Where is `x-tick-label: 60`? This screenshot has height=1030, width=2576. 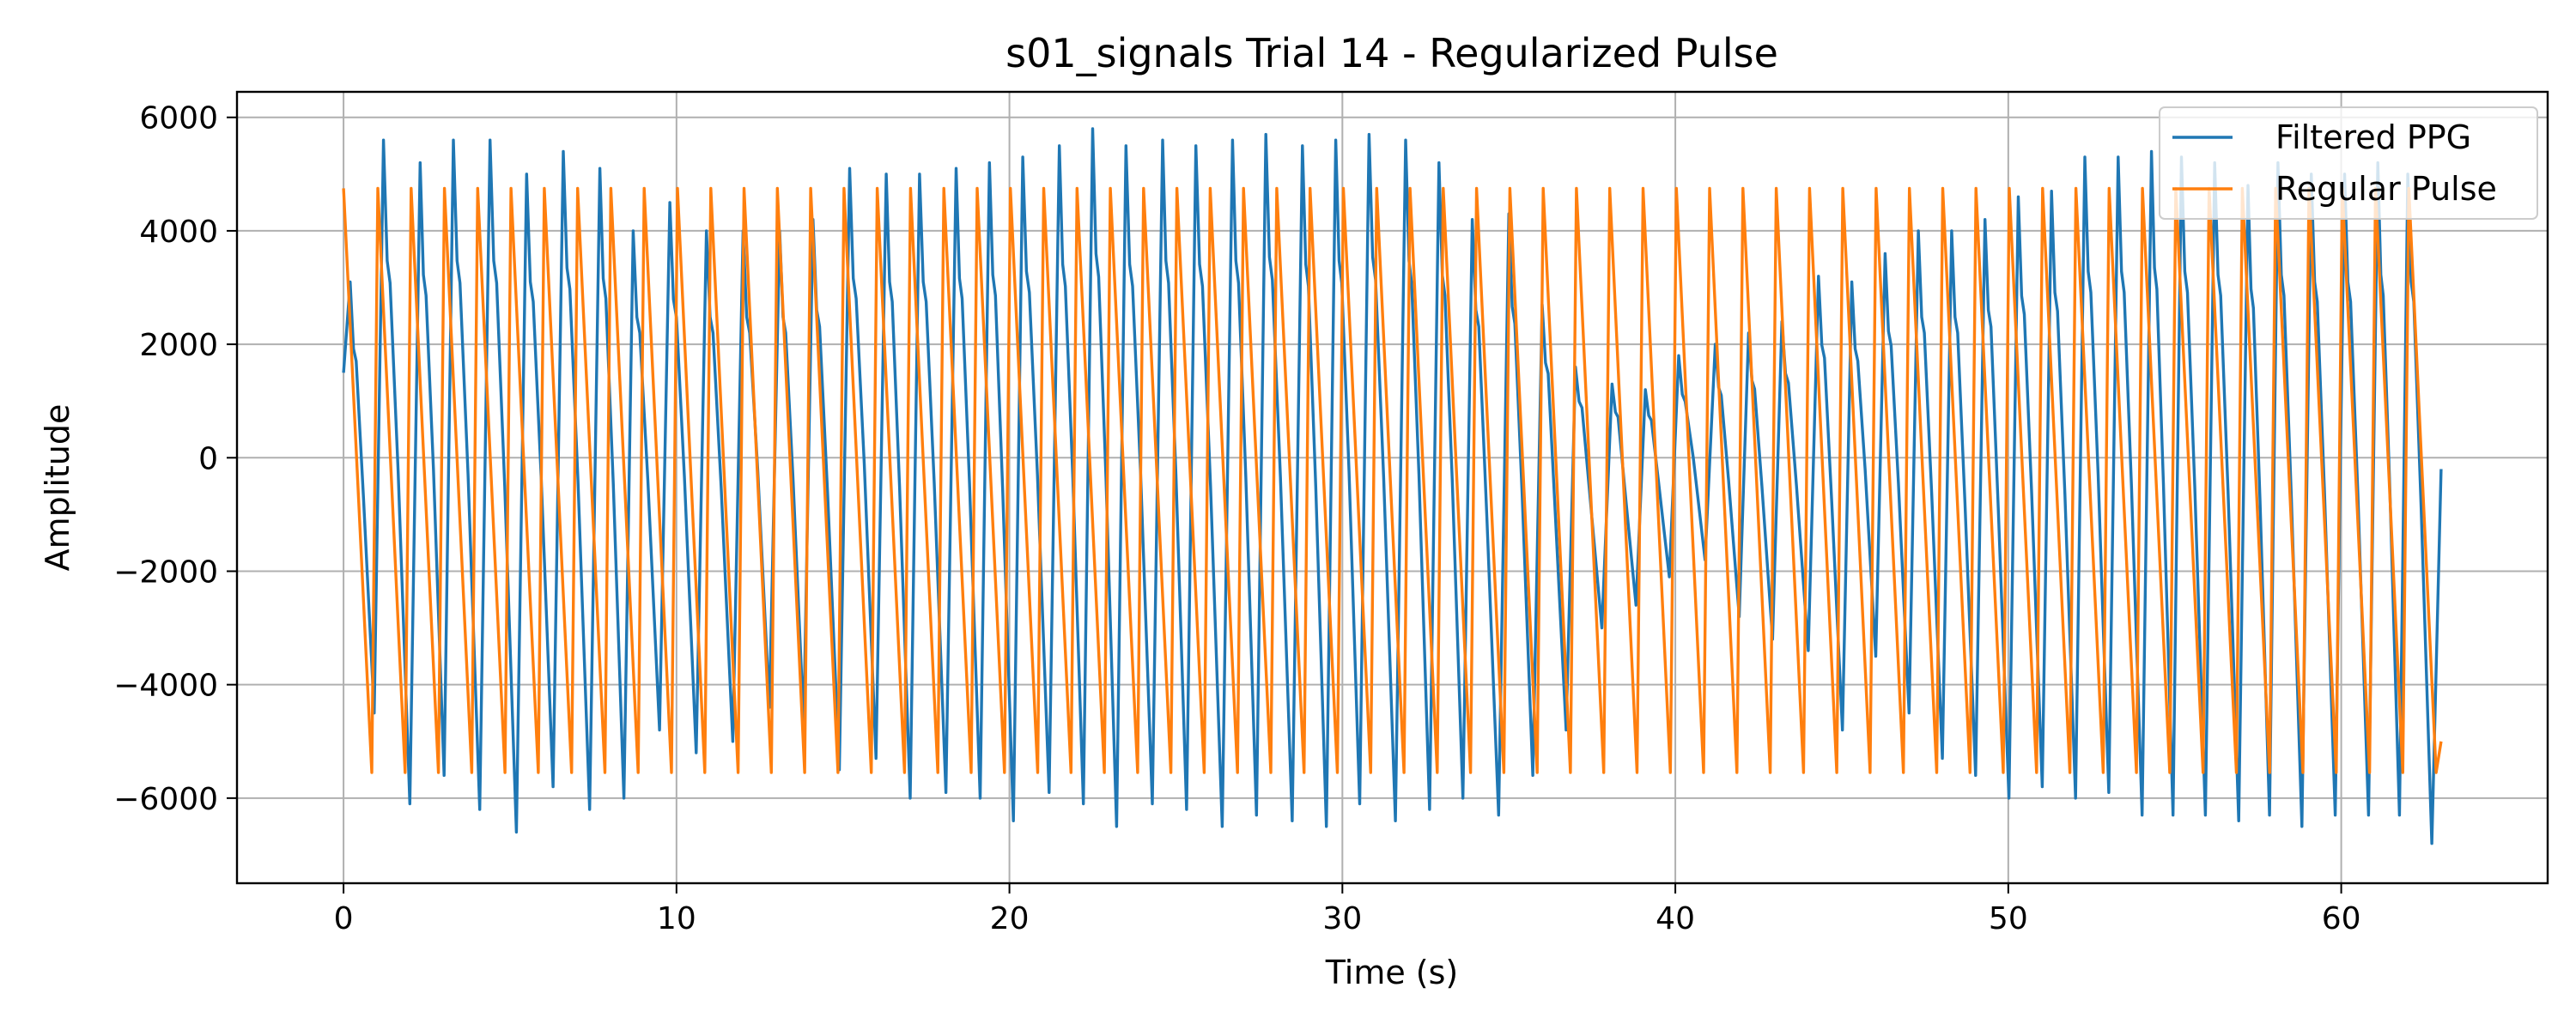
x-tick-label: 60 is located at coordinates (2341, 918).